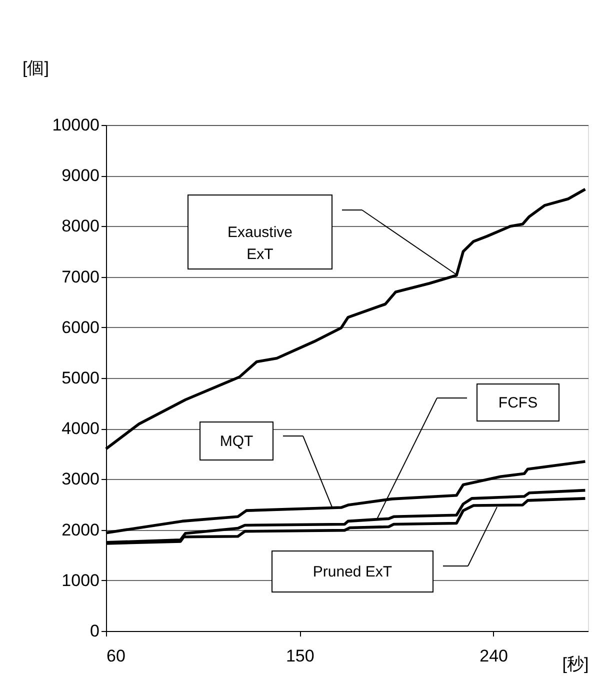  Describe the element at coordinates (81, 580) in the screenshot. I see `y-tick-label: 1000` at that location.